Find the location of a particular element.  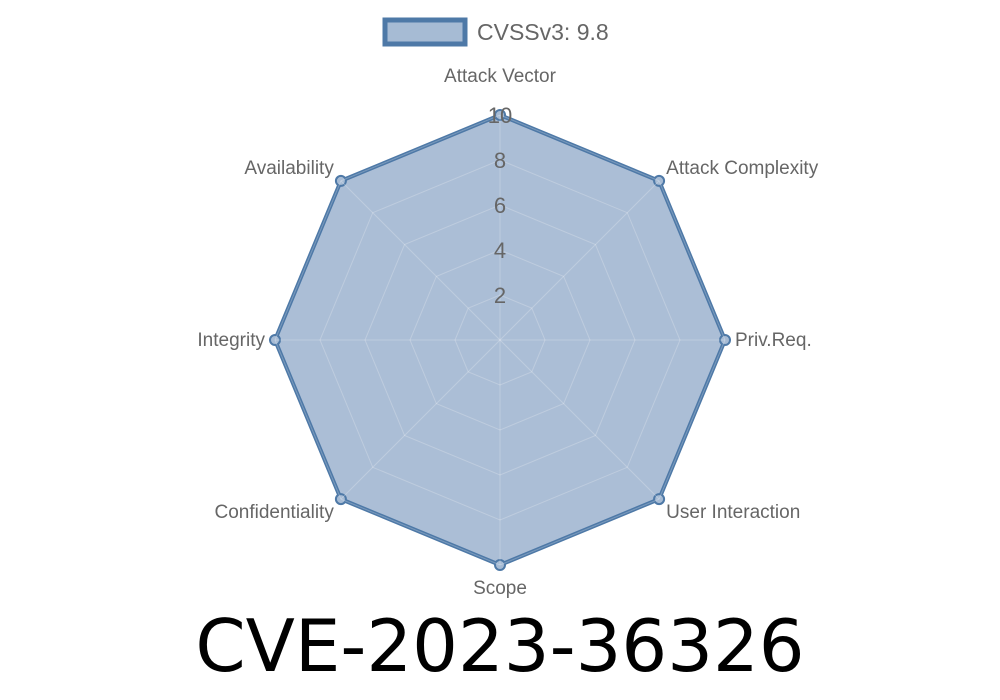

axis-label: Scope is located at coordinates (500, 588).